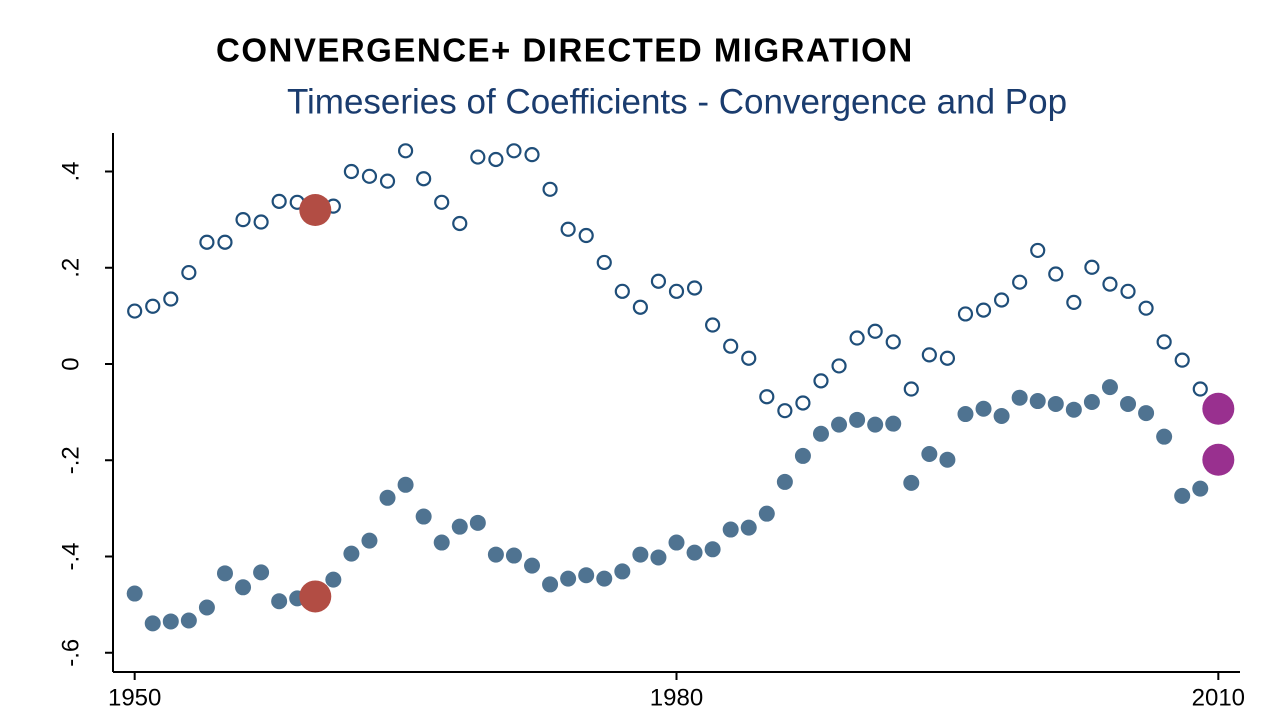 The width and height of the screenshot is (1280, 720). Describe the element at coordinates (1218, 697) in the screenshot. I see `x-tick-label: 2010` at that location.